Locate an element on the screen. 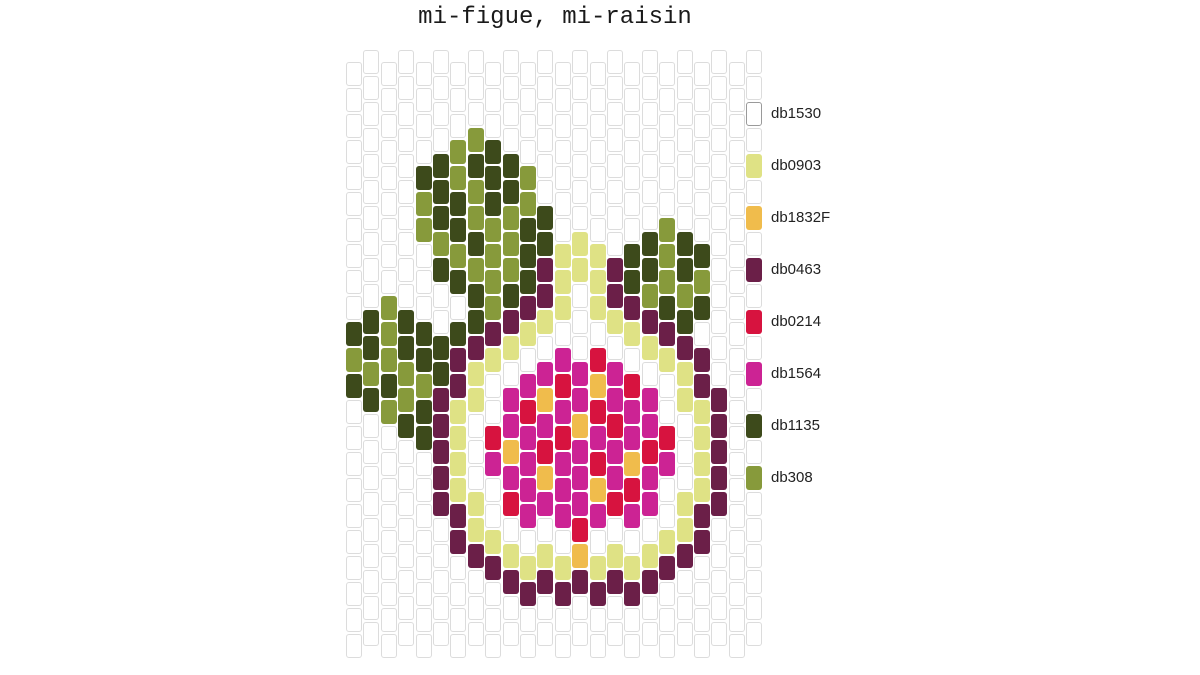 The image size is (1200, 675). legend-swatch-db0214 is located at coordinates (754, 322).